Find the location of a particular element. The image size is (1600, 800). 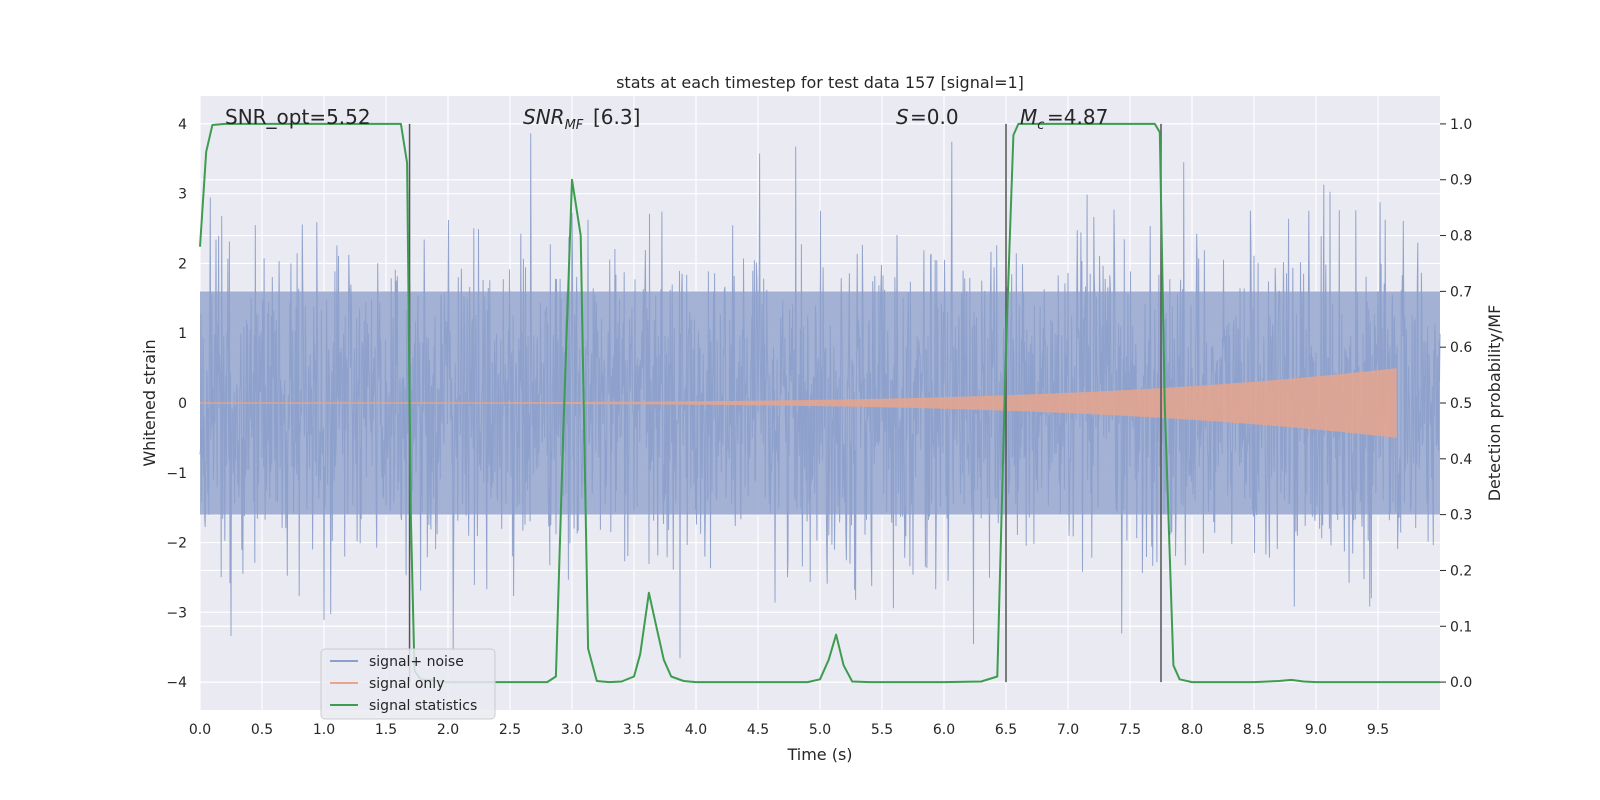

y-right-tick-label-1: 0.9 is located at coordinates (1461, 181).